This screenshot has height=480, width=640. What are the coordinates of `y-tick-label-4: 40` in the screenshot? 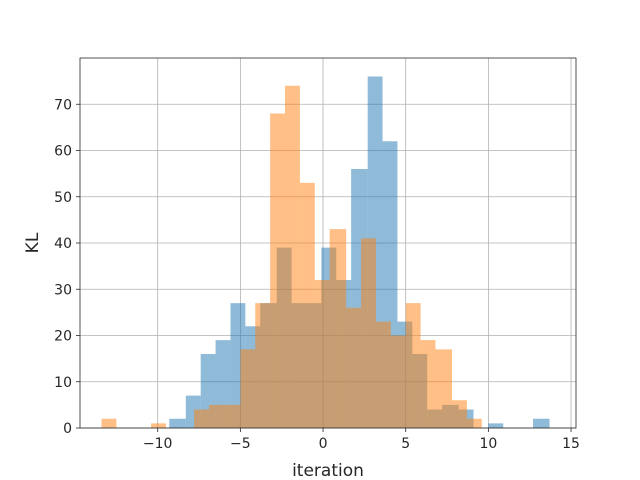 It's located at (63, 244).